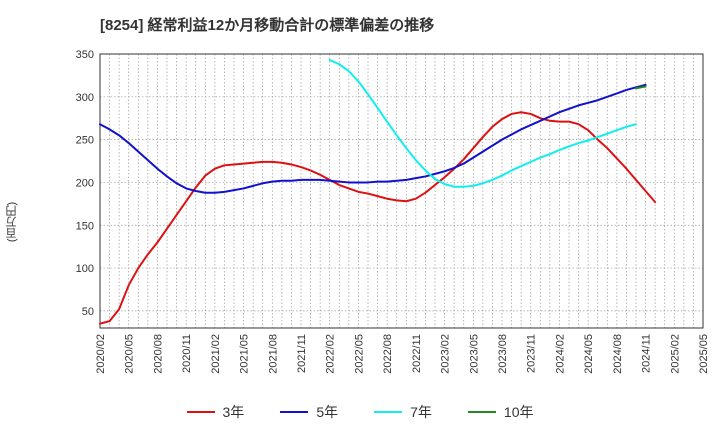 The image size is (720, 440). What do you see at coordinates (130, 354) in the screenshot?
I see `x-tick-label: 2020/05` at bounding box center [130, 354].